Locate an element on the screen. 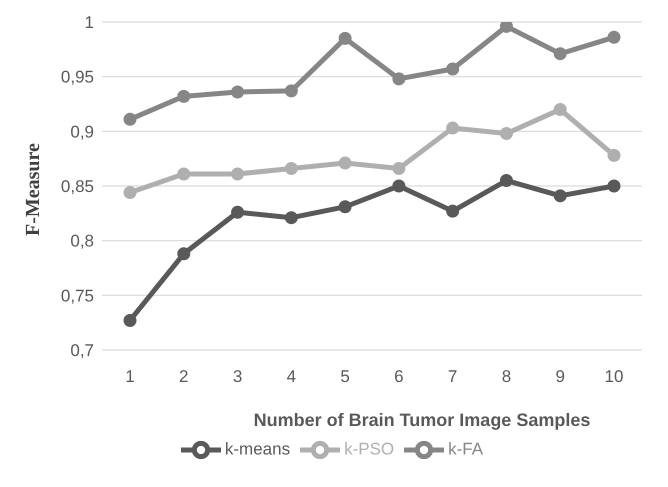 This screenshot has height=487, width=668. y-tick-label: 0,8 is located at coordinates (82, 241).